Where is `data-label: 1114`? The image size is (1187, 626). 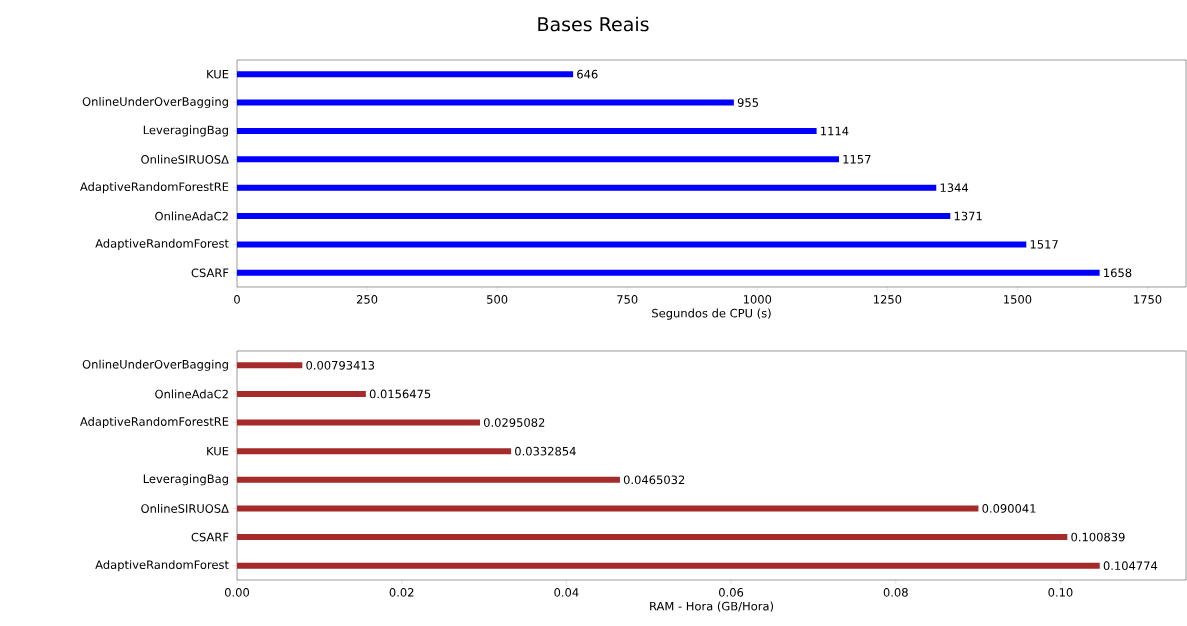
data-label: 1114 is located at coordinates (835, 131).